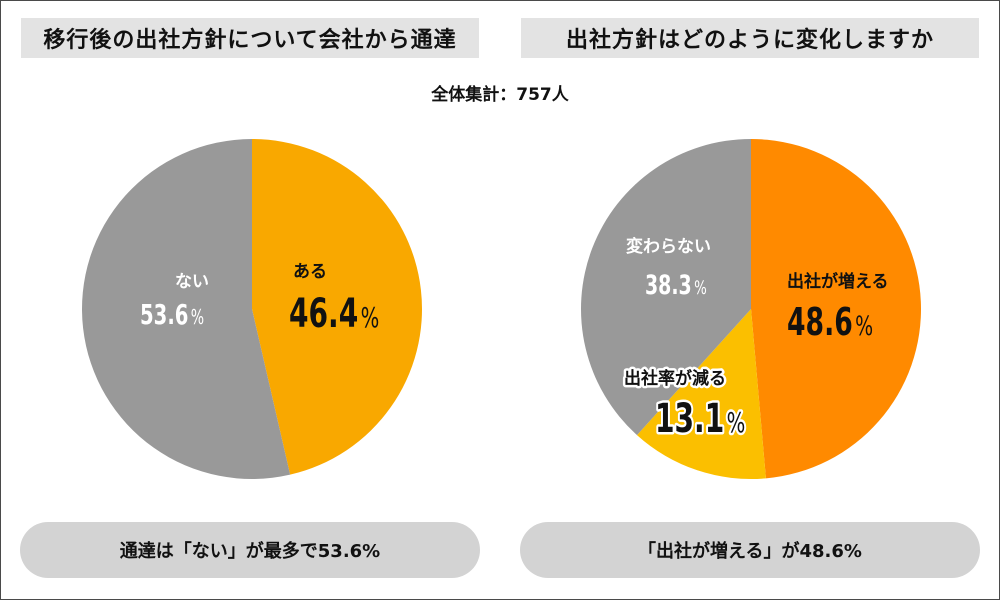 Image resolution: width=1000 pixels, height=600 pixels. Describe the element at coordinates (750, 38) in the screenshot. I see `right-chart-title: 出社方針はどのように変化しますか` at that location.